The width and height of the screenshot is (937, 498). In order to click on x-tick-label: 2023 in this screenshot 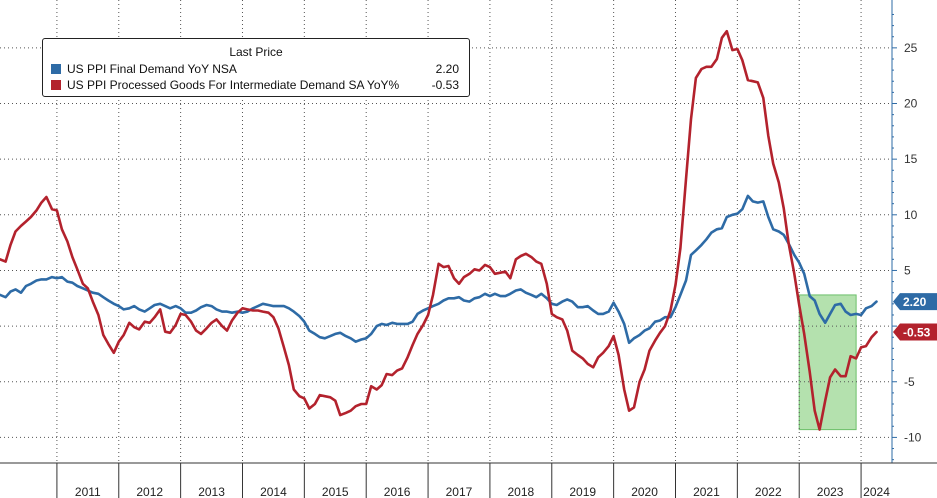, I will do `click(830, 491)`.